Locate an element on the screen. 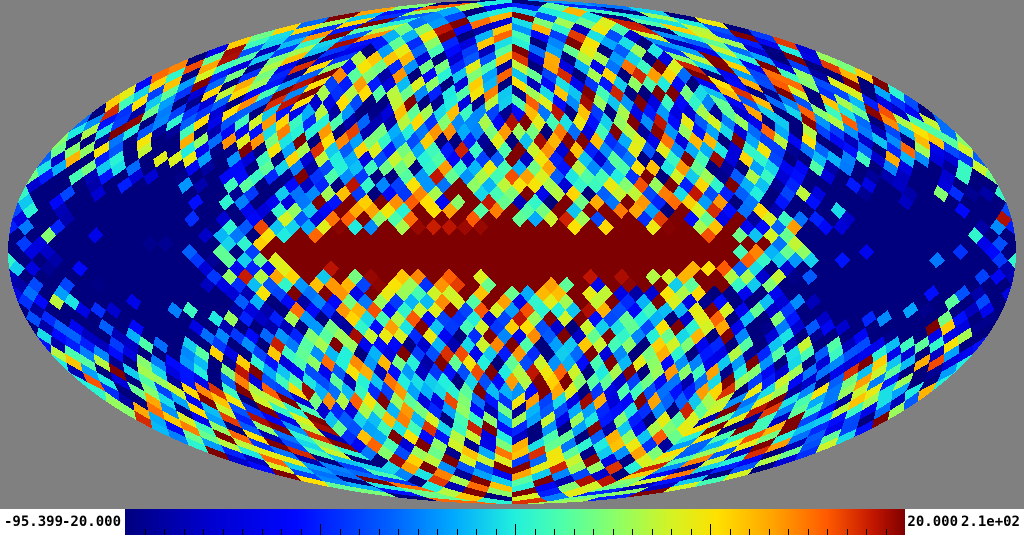 The image size is (1024, 535). colorbar-min-label: -20.000 is located at coordinates (92, 522).